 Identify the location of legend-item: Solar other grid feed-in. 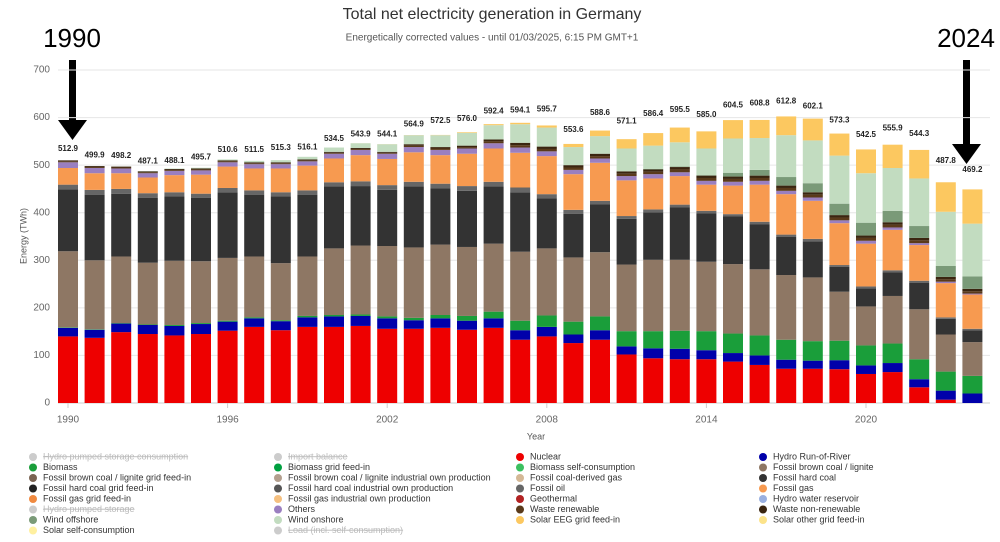
(812, 519).